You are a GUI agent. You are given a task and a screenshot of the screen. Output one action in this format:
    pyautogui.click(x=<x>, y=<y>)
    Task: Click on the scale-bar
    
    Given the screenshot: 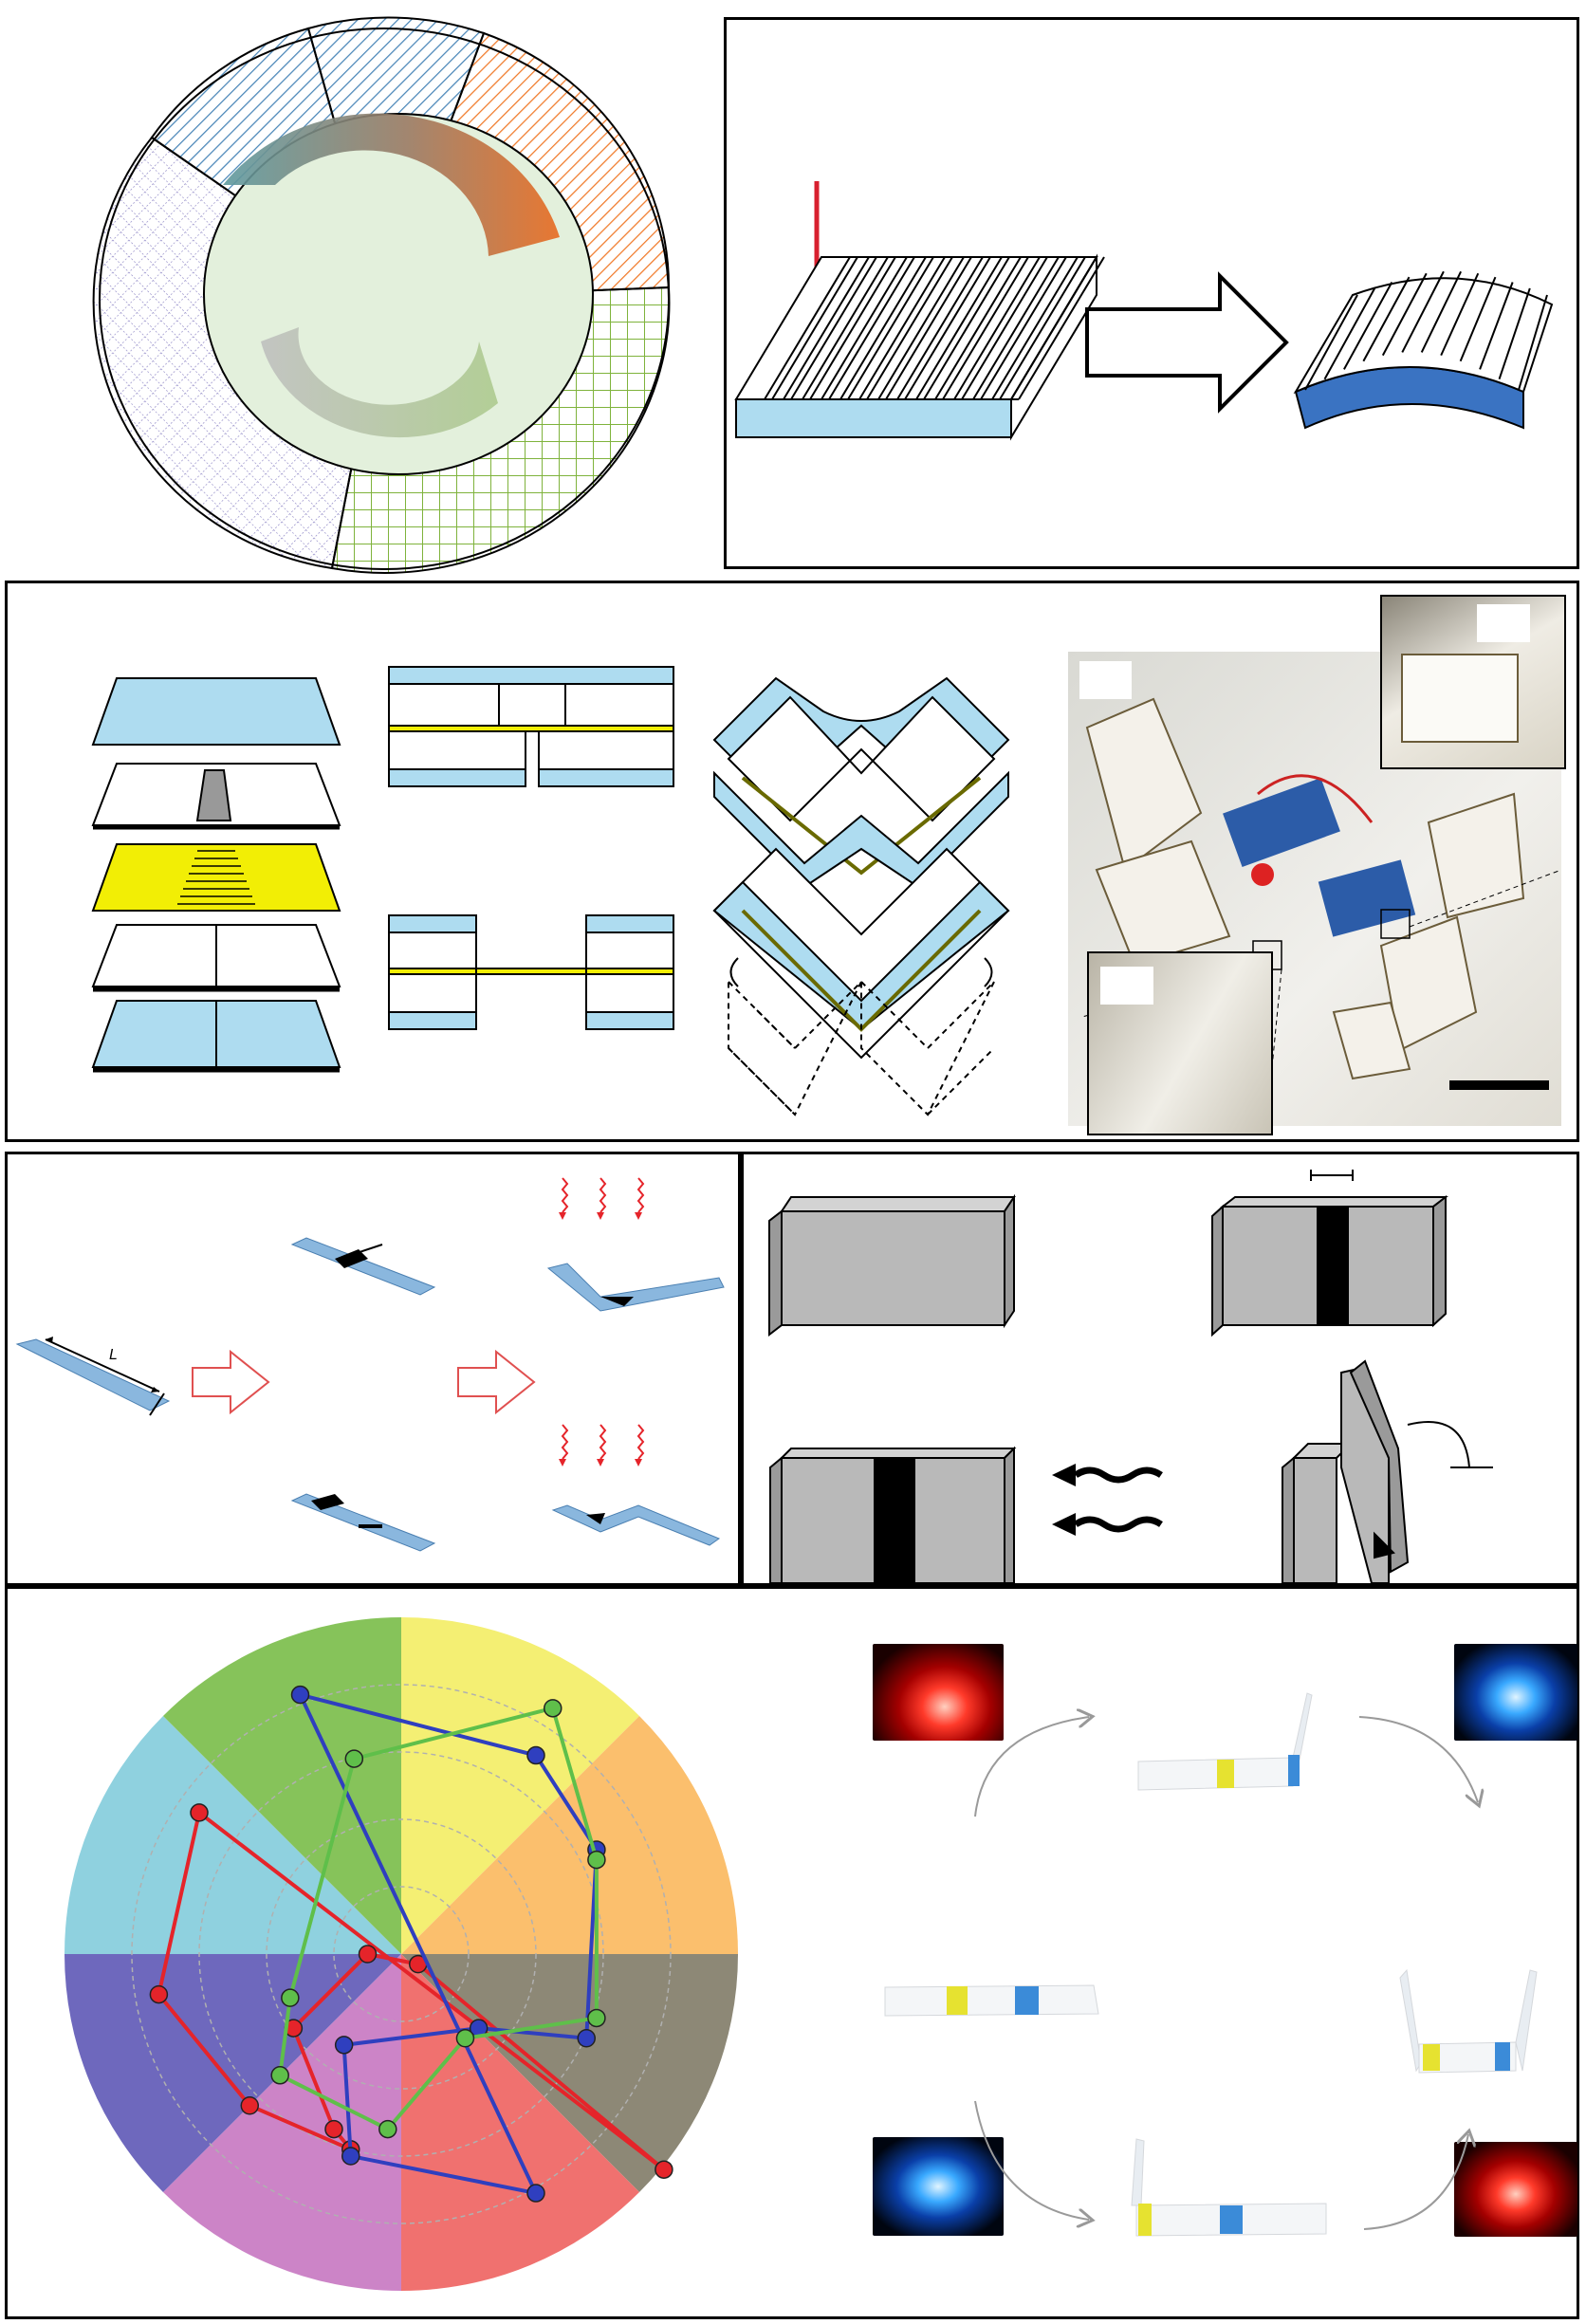 What is the action you would take?
    pyautogui.click(x=1499, y=1085)
    